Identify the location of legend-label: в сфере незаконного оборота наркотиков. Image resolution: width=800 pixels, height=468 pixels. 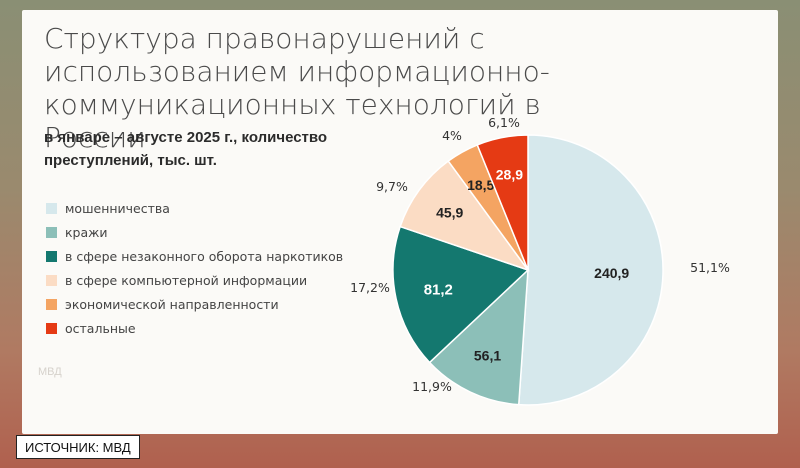
(204, 256).